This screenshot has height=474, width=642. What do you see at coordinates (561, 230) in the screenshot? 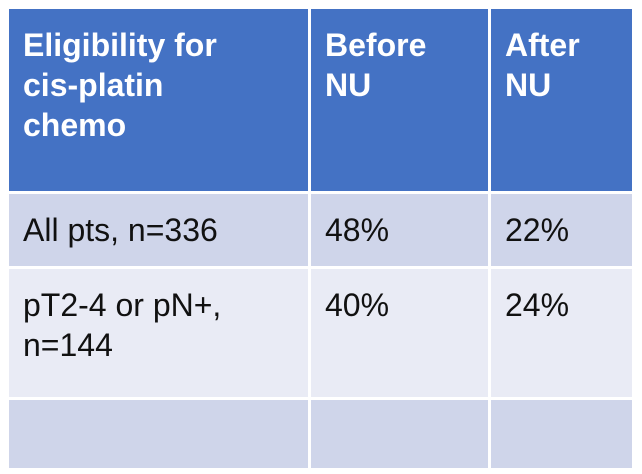
I see `table-cell: 22%` at bounding box center [561, 230].